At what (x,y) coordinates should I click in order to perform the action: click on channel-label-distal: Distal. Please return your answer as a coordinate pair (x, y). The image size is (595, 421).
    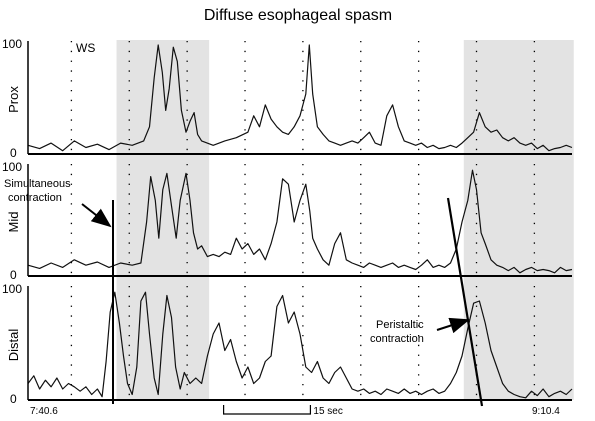
    Looking at the image, I should click on (13, 345).